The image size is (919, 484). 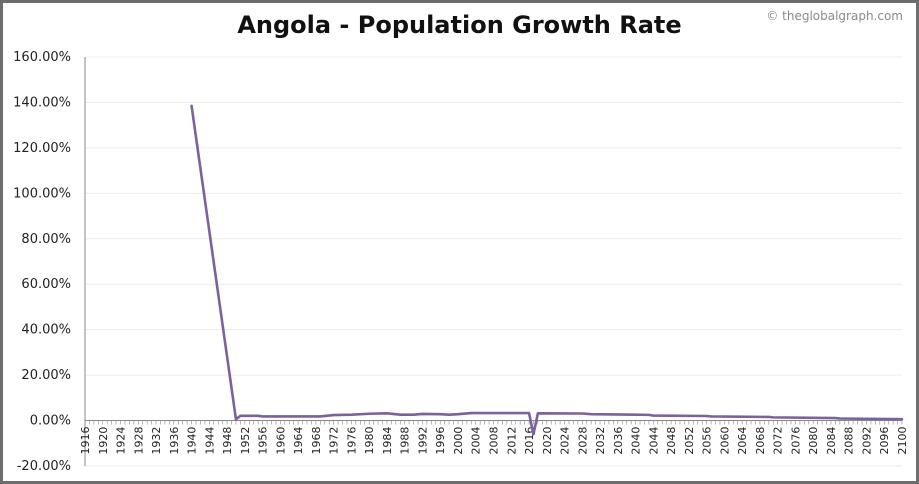 I want to click on y-tick-label: 0.00%, so click(x=50, y=421).